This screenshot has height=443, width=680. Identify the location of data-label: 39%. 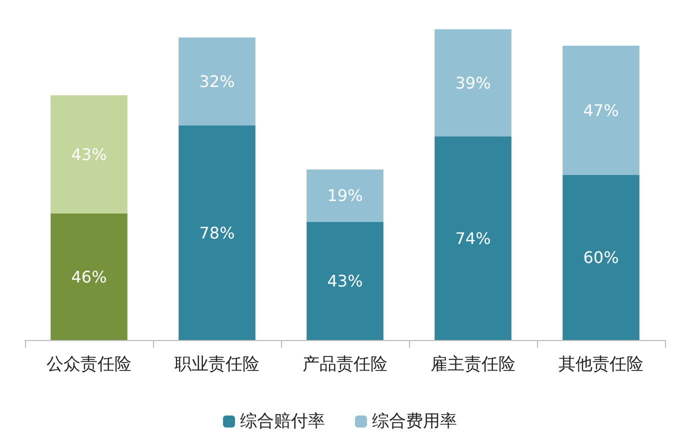
(473, 82).